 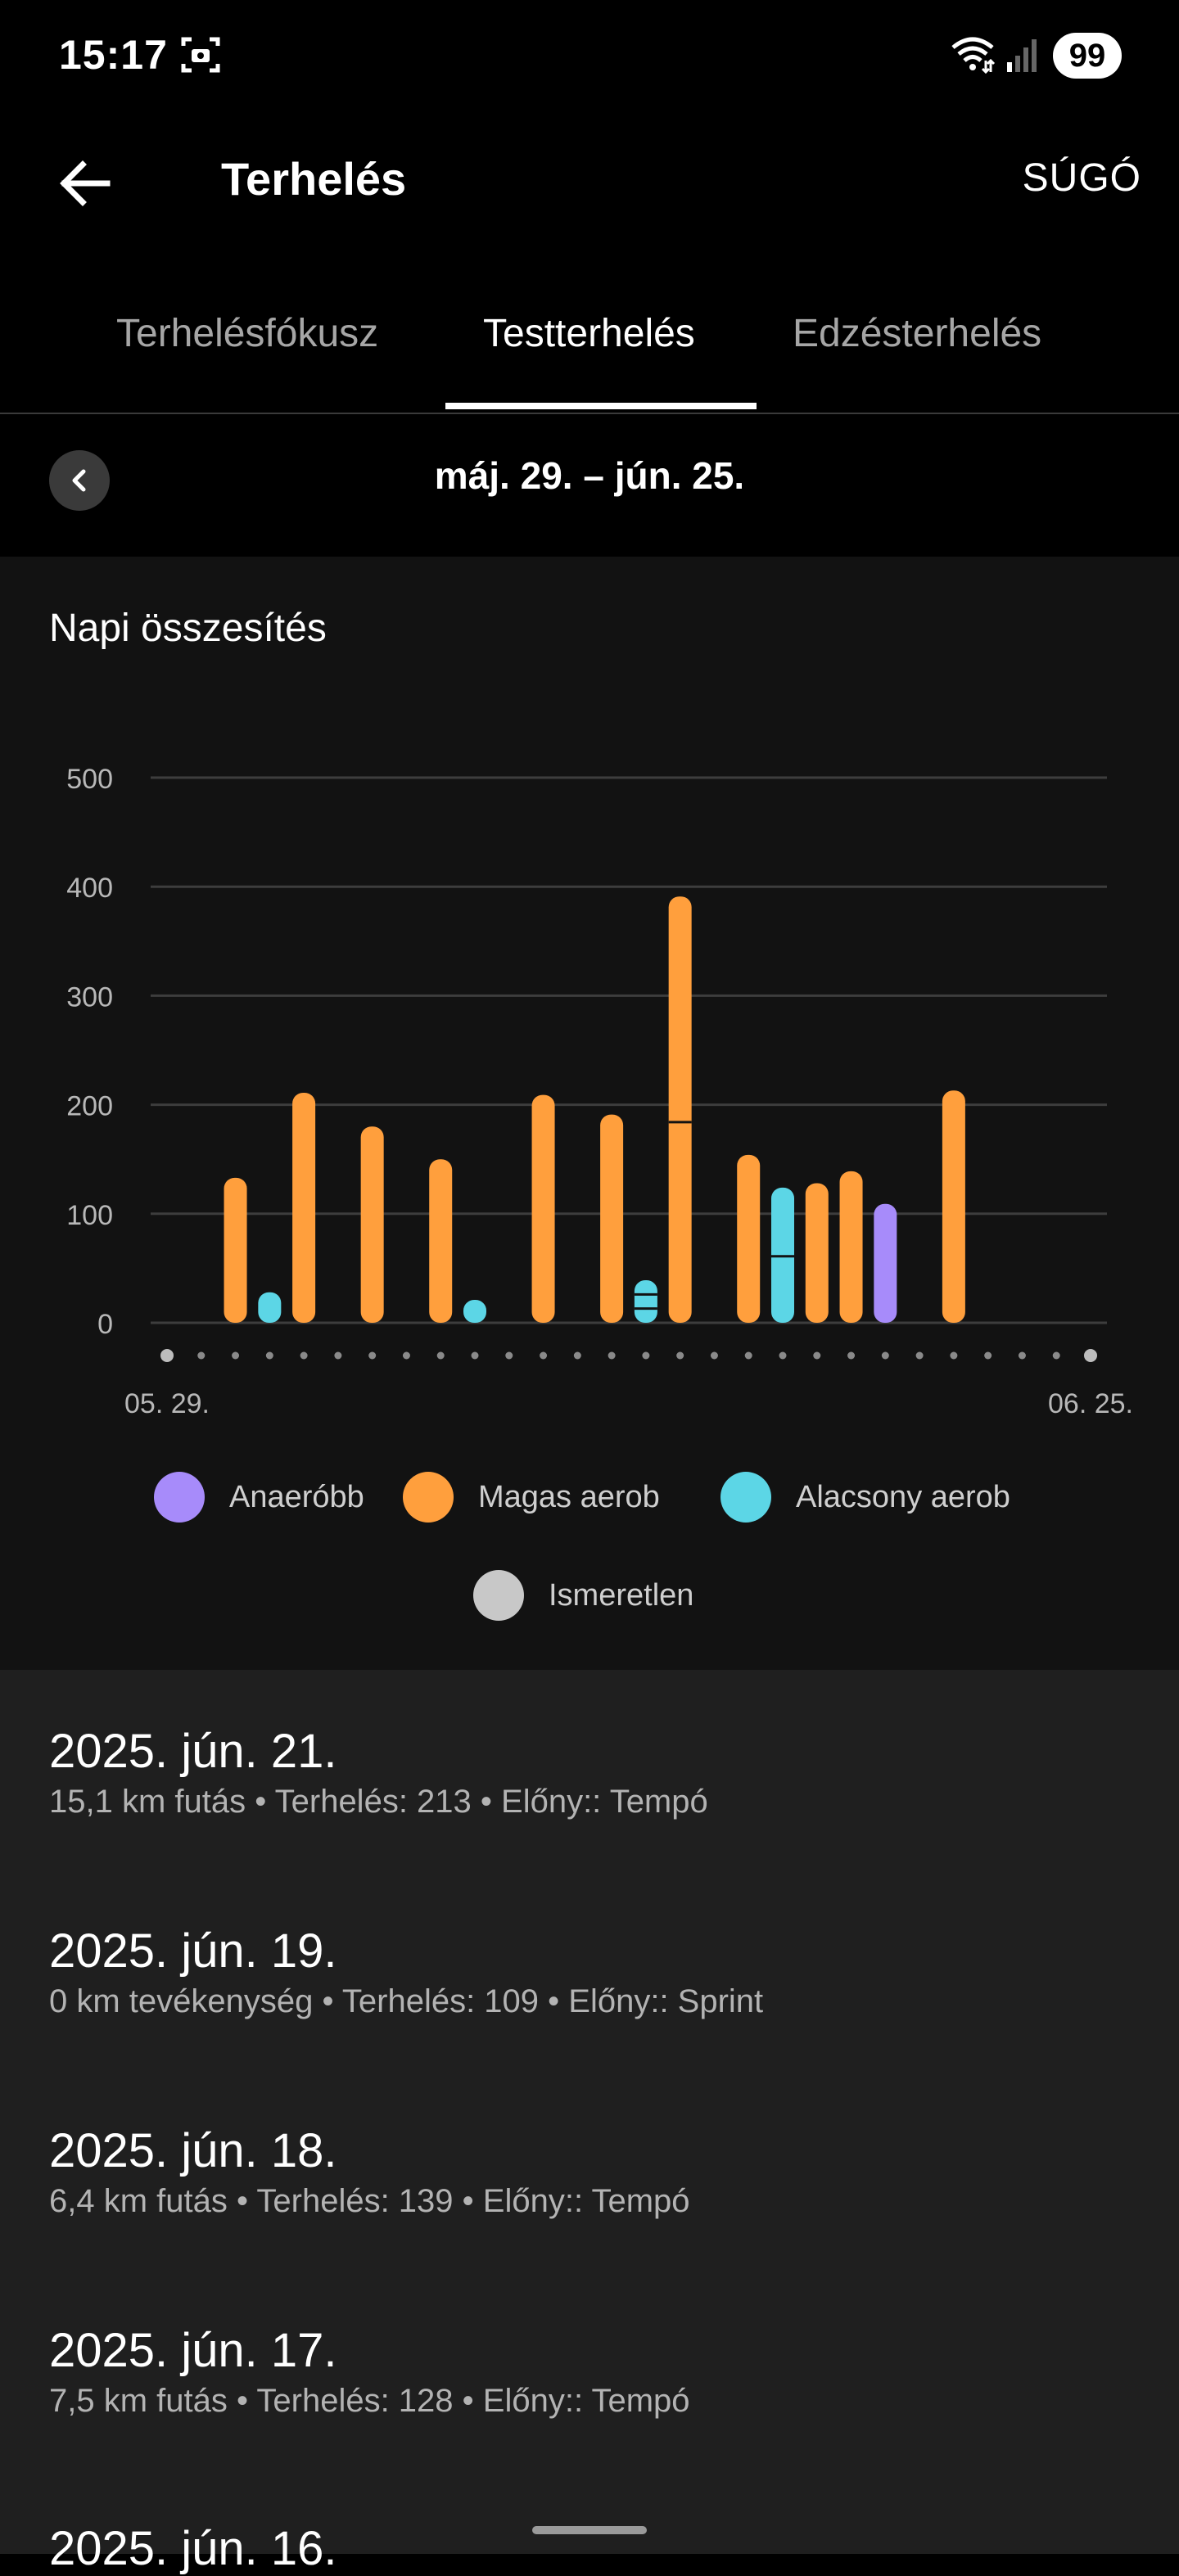 I want to click on tab-active-indicator, so click(x=601, y=406).